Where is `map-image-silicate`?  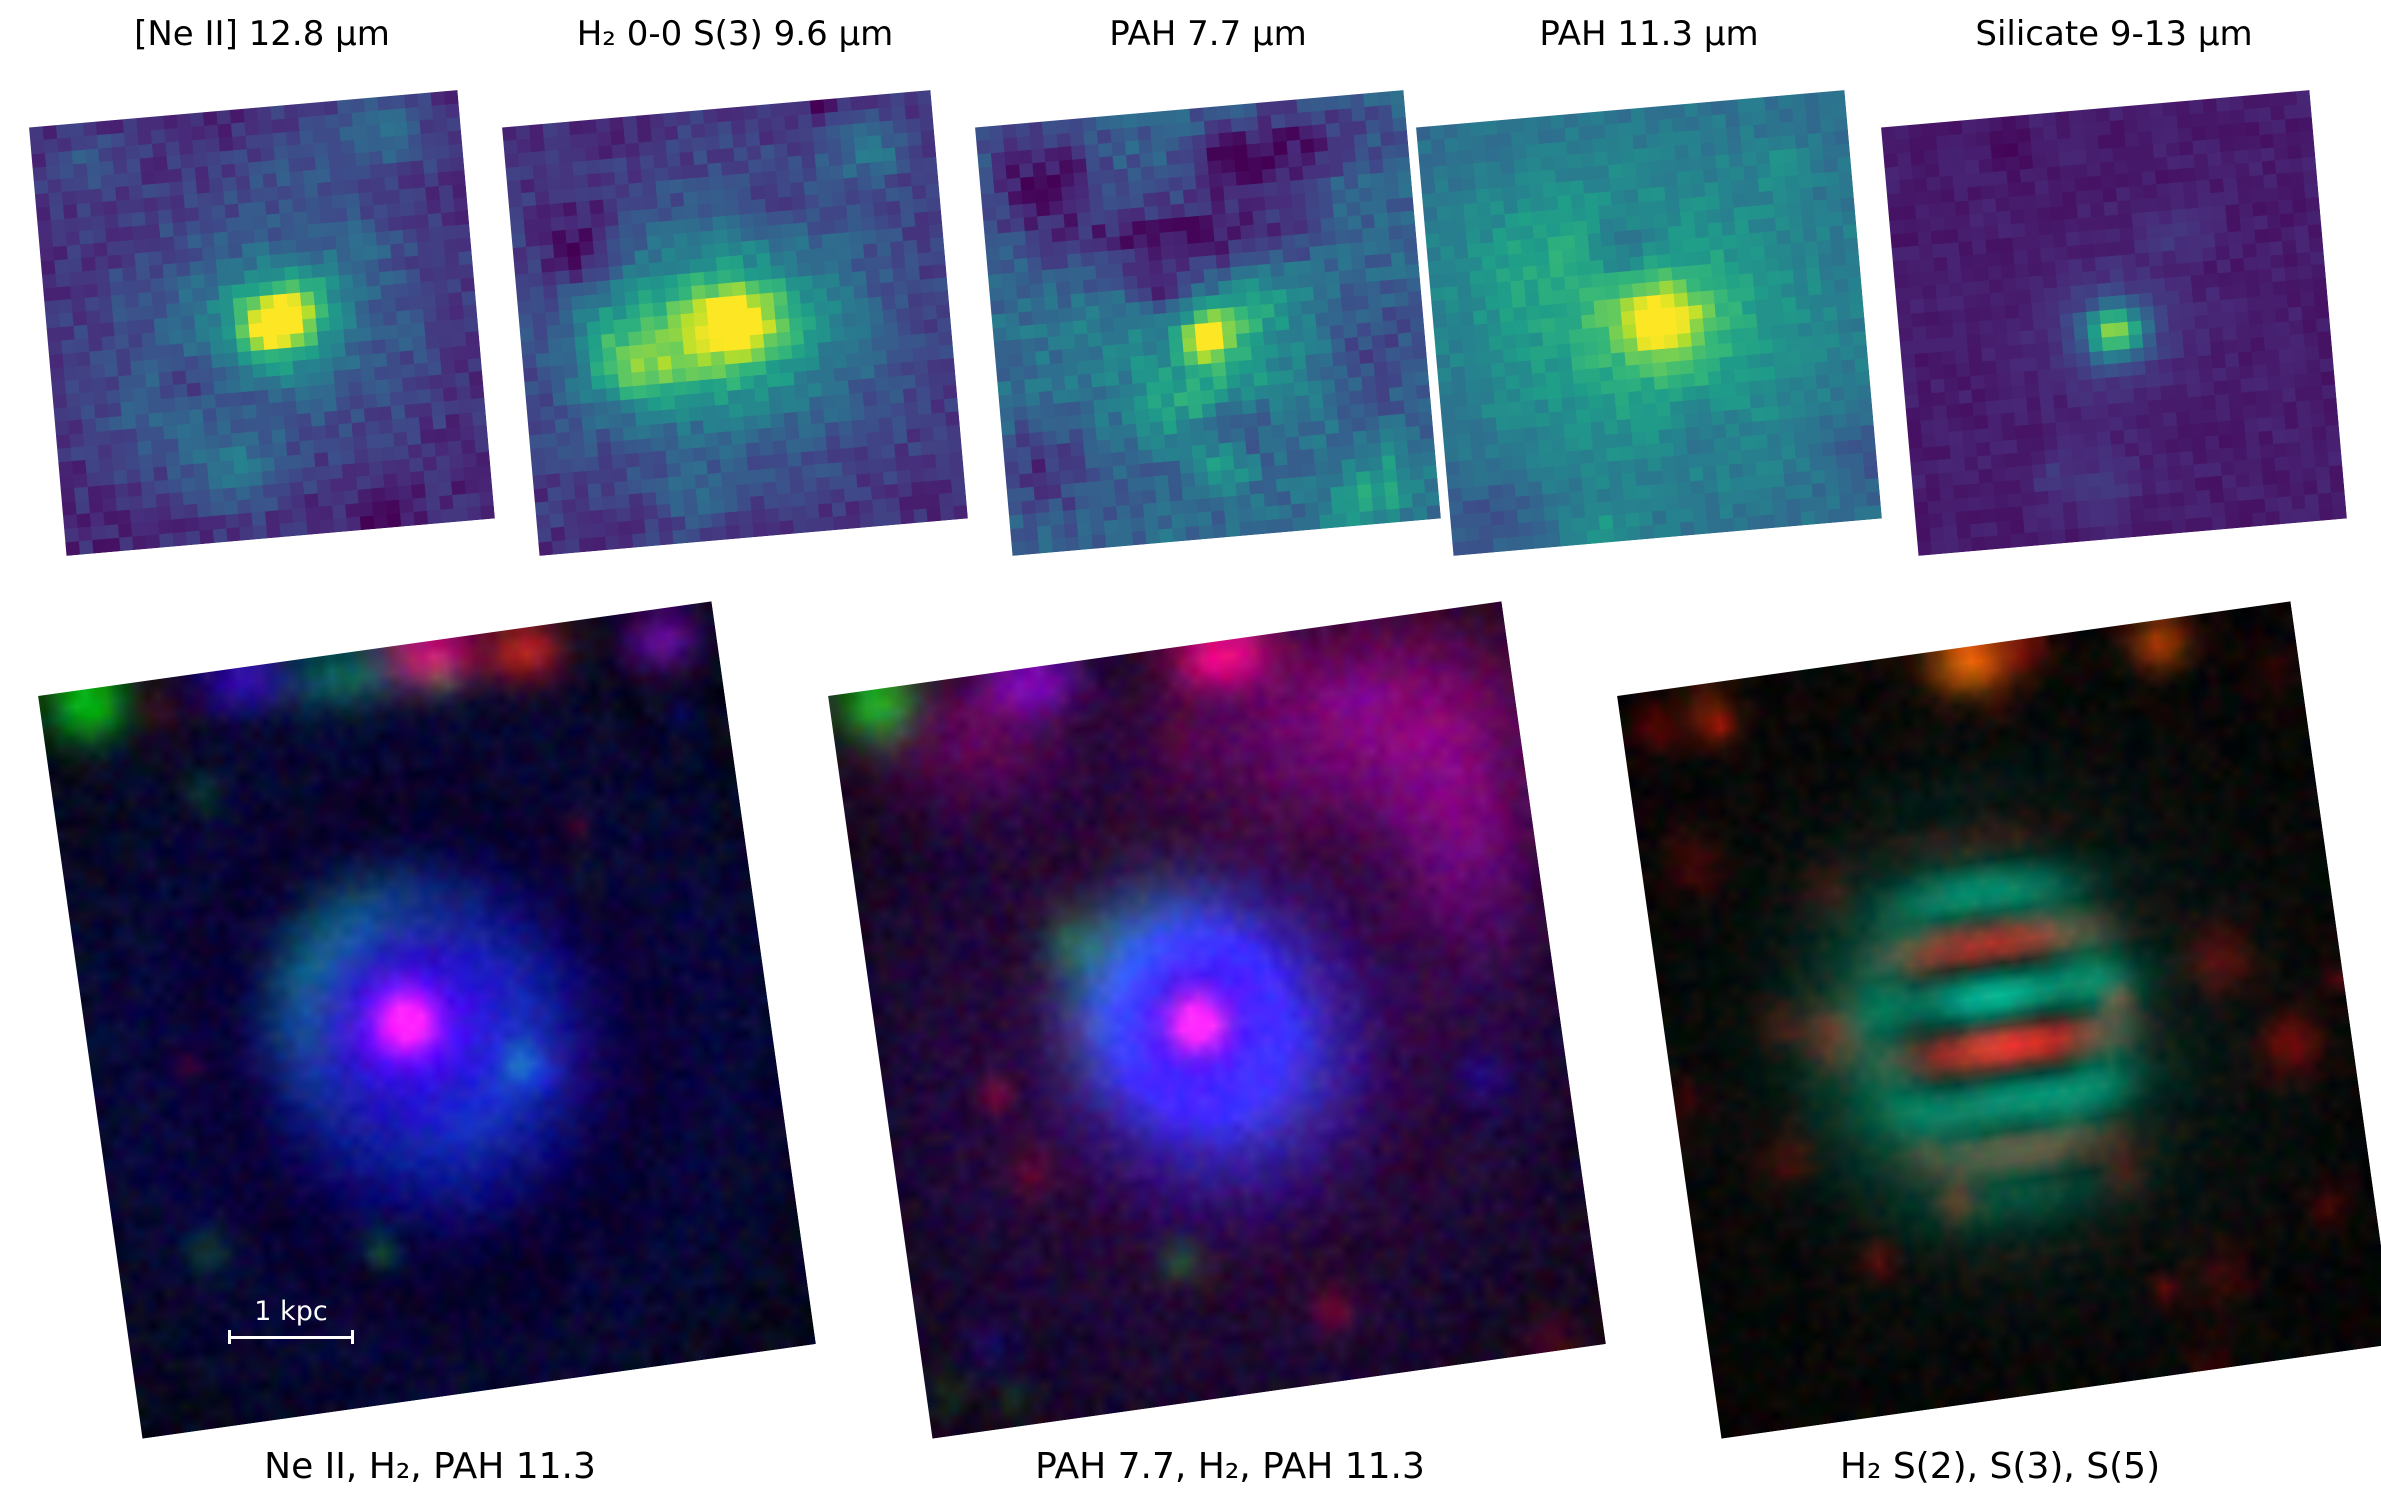
map-image-silicate is located at coordinates (2114, 323).